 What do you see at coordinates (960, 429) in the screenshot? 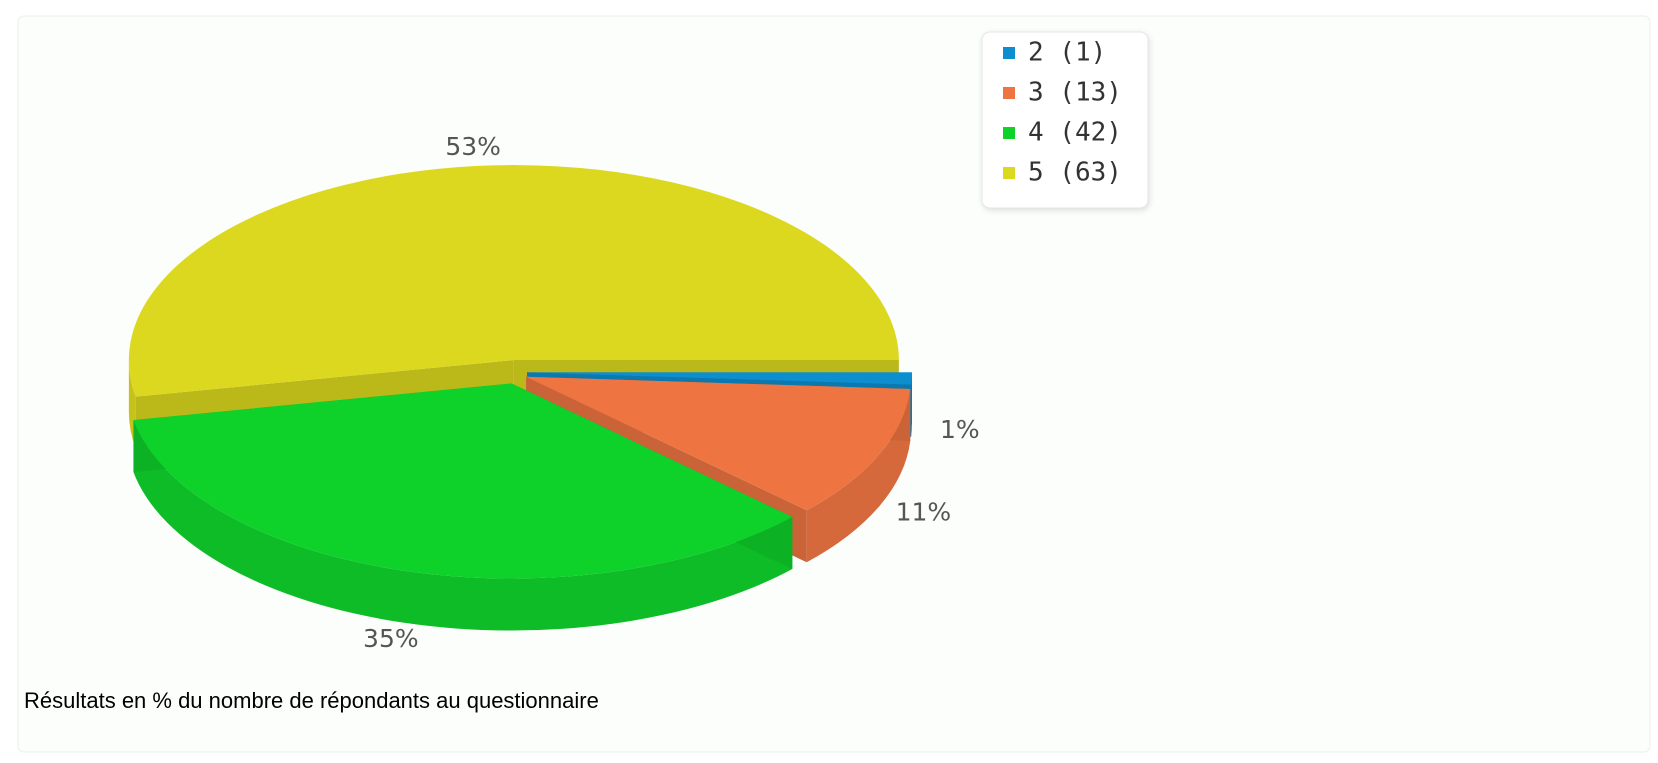
I see `data-label: 1%` at bounding box center [960, 429].